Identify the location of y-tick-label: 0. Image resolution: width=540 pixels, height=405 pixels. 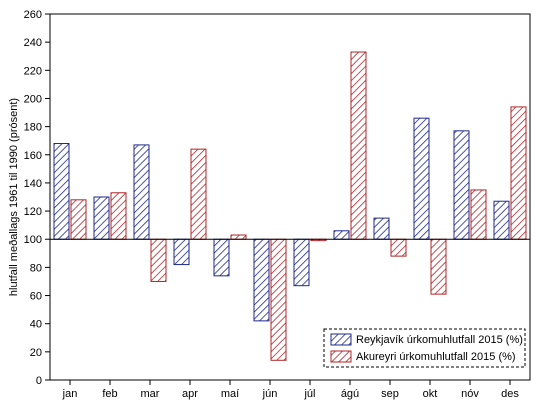
(39, 381).